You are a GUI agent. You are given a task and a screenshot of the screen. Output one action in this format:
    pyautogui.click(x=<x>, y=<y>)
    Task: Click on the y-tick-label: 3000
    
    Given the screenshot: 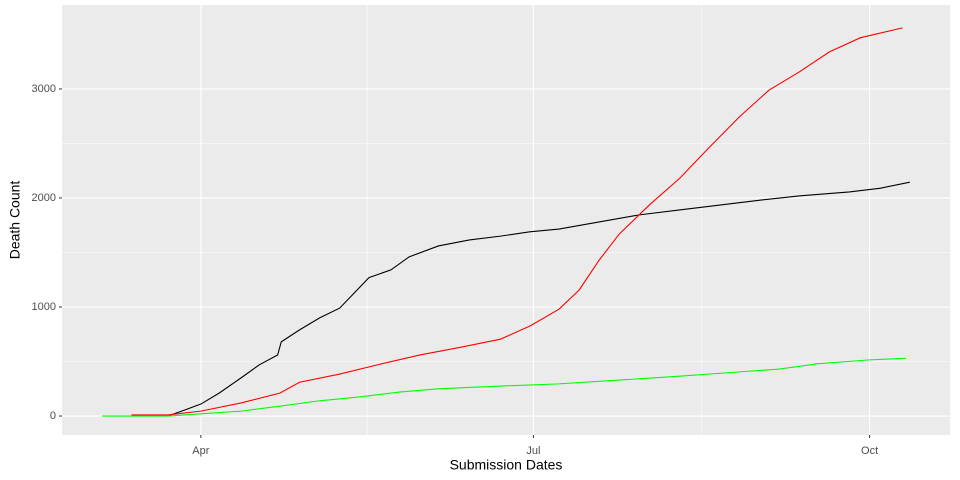 What is the action you would take?
    pyautogui.click(x=44, y=89)
    